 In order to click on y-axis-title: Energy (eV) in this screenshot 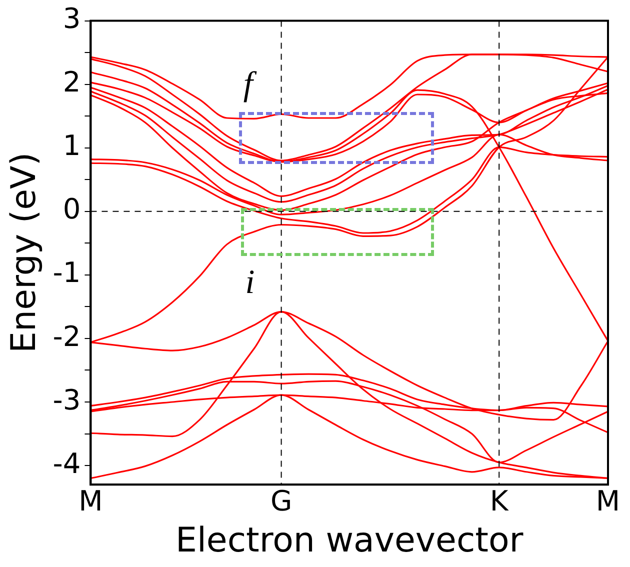, I will do `click(24, 252)`.